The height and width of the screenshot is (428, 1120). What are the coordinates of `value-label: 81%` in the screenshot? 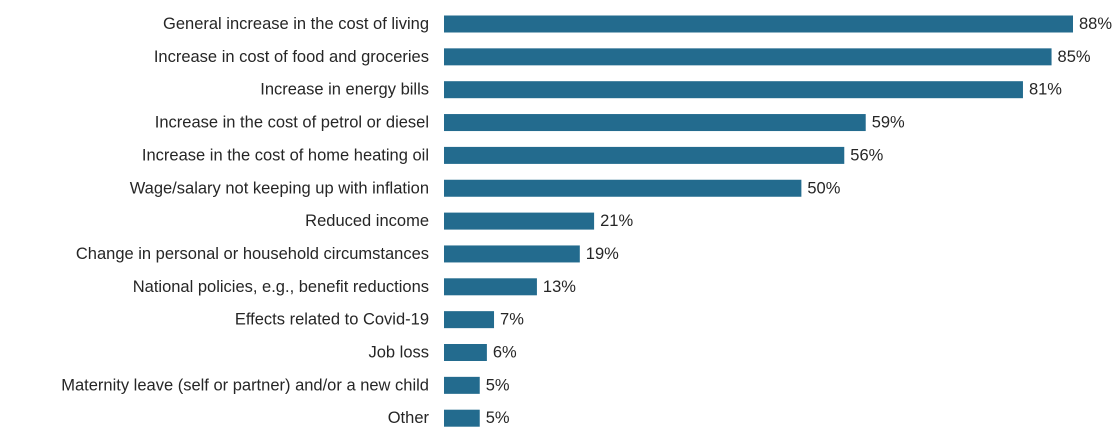 It's located at (1045, 90).